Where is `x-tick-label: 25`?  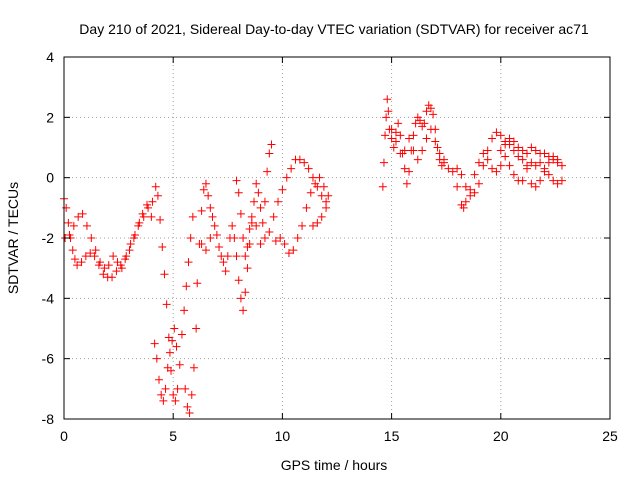 x-tick-label: 25 is located at coordinates (610, 436).